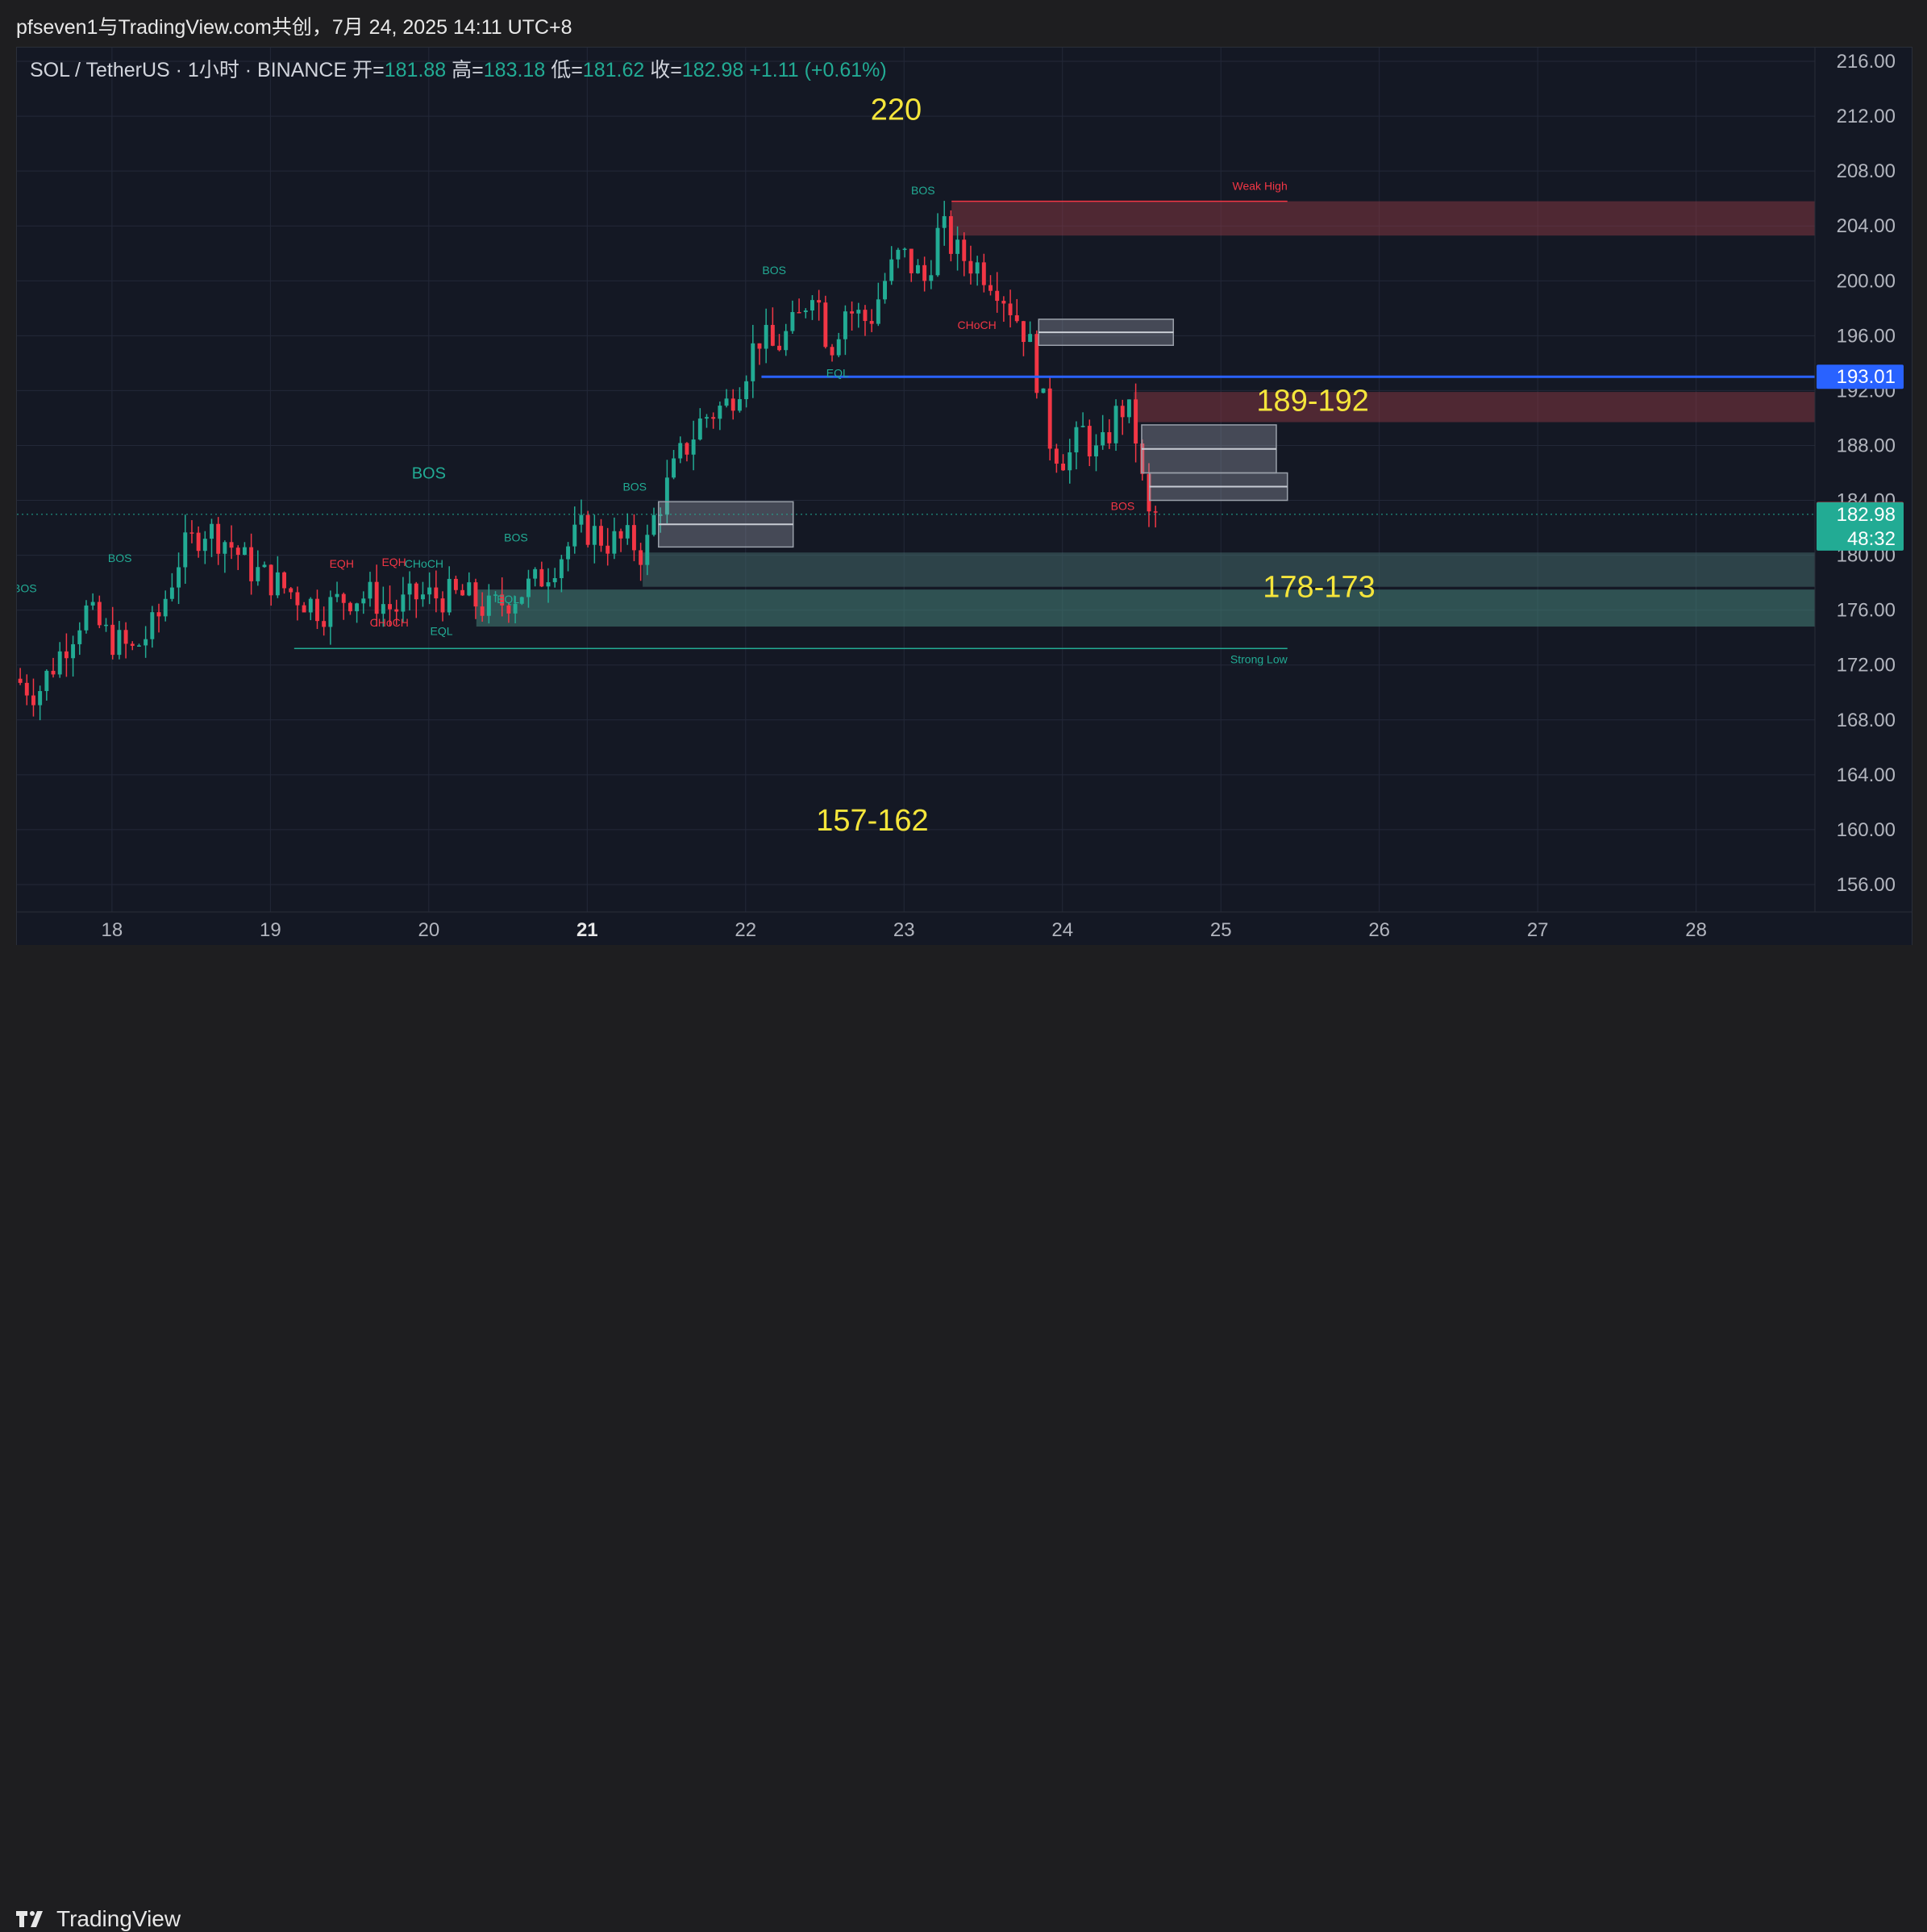  What do you see at coordinates (872, 821) in the screenshot?
I see `price-target-annotation: 157-162` at bounding box center [872, 821].